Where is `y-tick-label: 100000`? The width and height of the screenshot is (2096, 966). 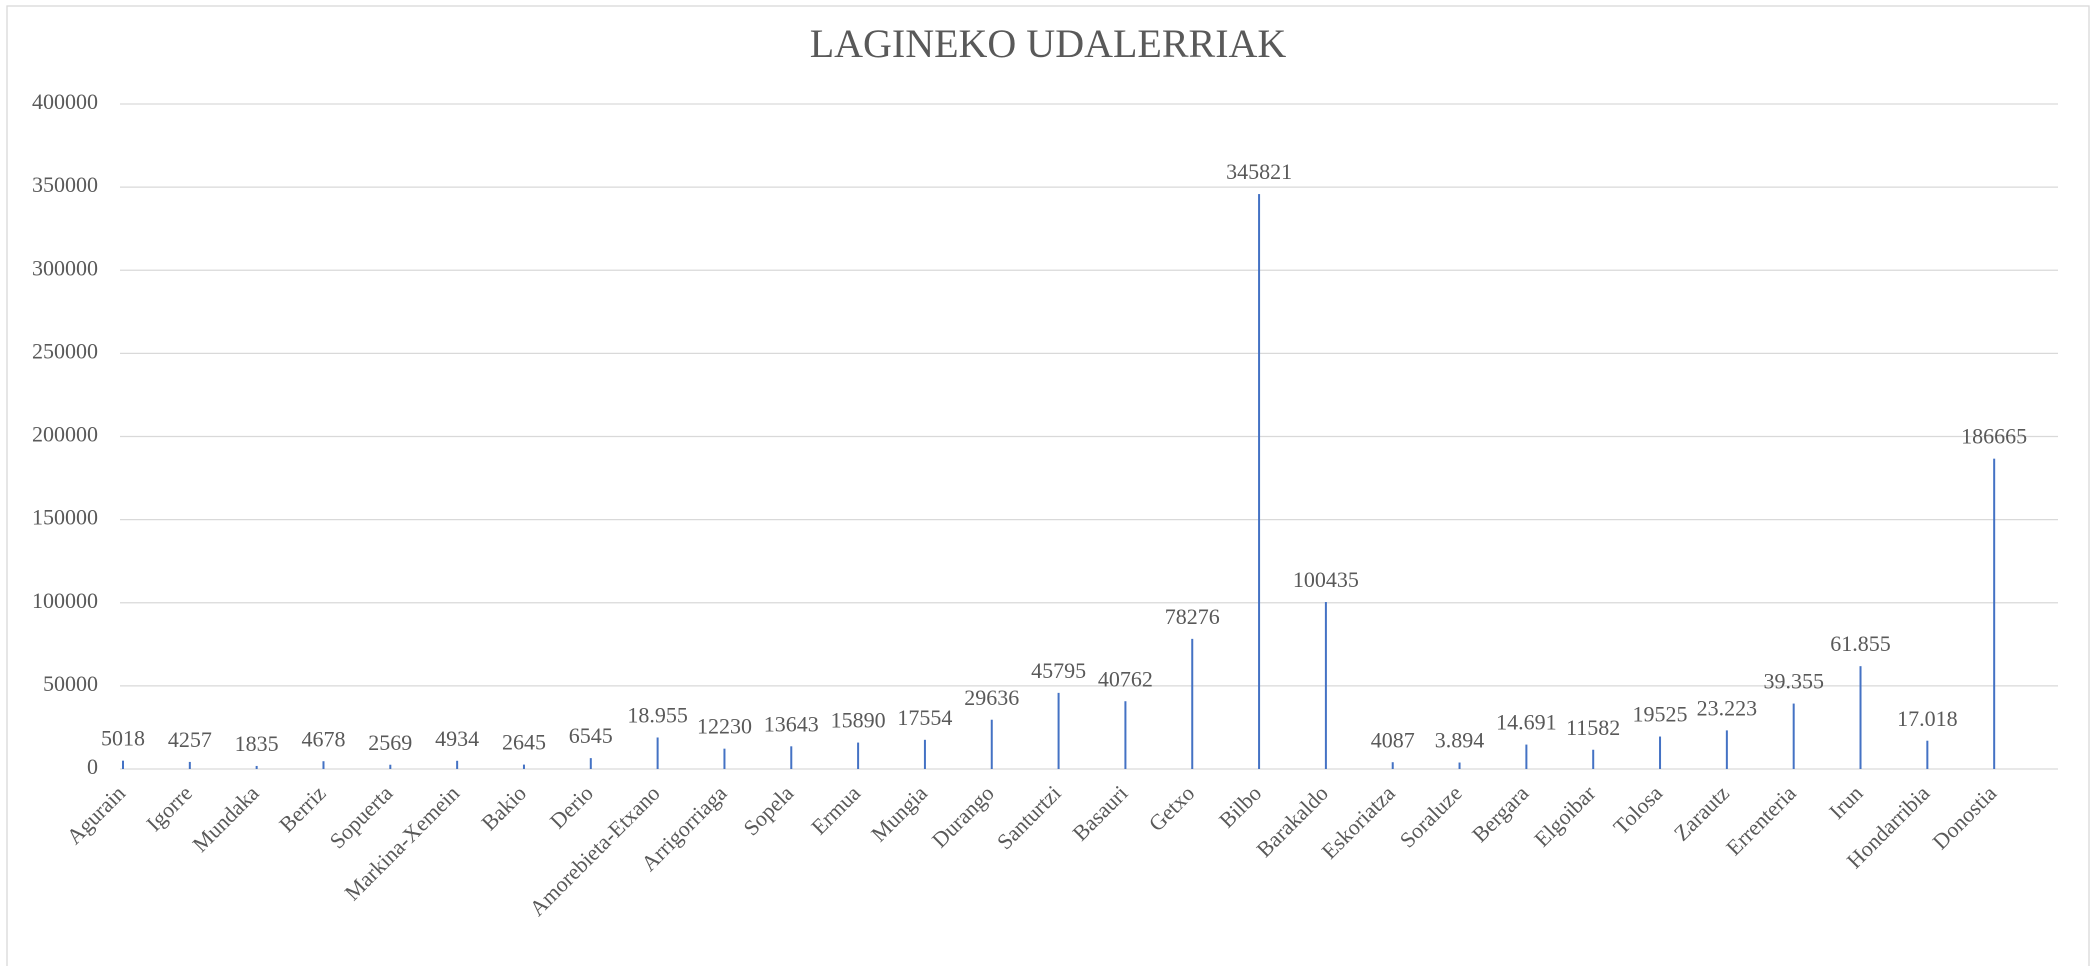
y-tick-label: 100000 is located at coordinates (65, 600).